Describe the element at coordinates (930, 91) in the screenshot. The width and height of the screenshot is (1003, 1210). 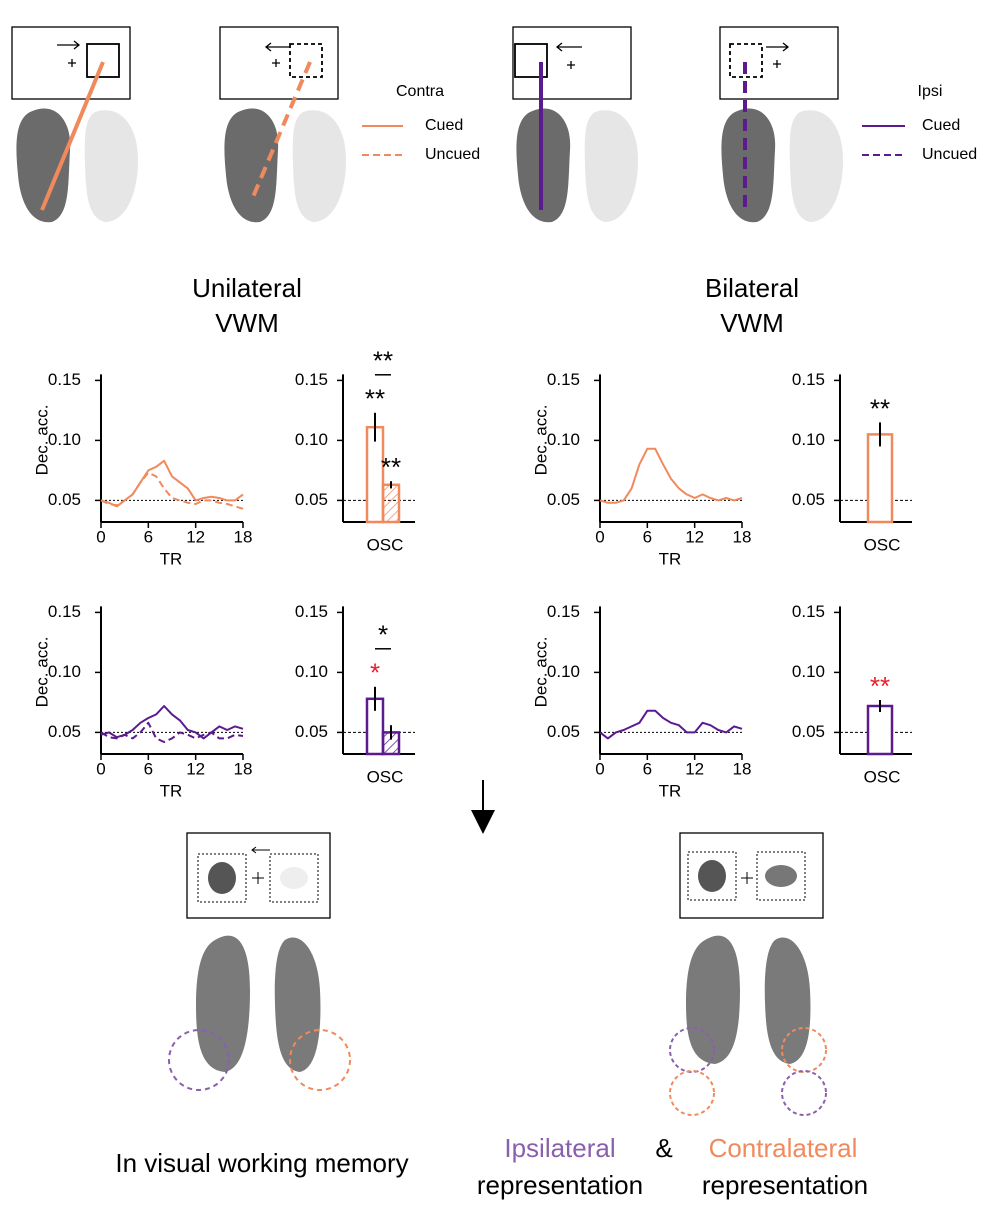
I see `legend-title: Ipsi` at that location.